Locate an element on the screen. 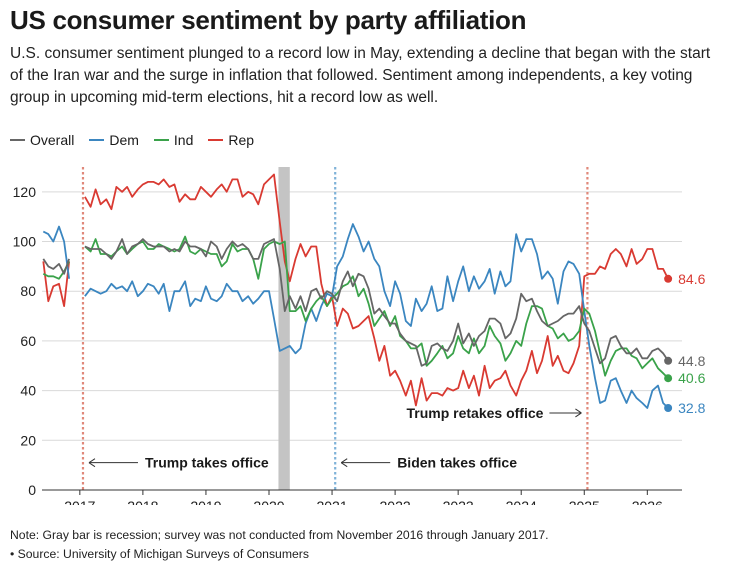 The height and width of the screenshot is (570, 733). y-tick-label: 100 is located at coordinates (25, 242).